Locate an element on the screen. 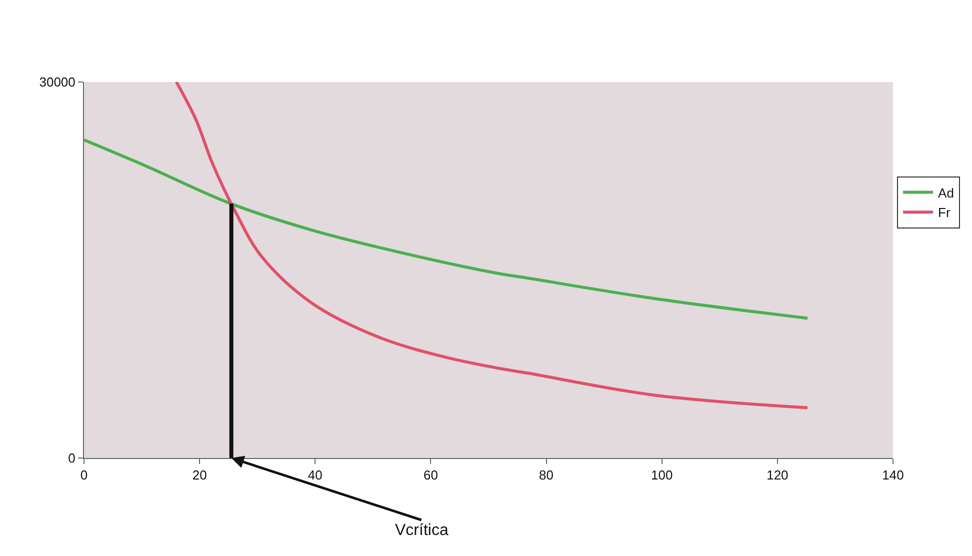  x-tick-label: 60 is located at coordinates (430, 475).